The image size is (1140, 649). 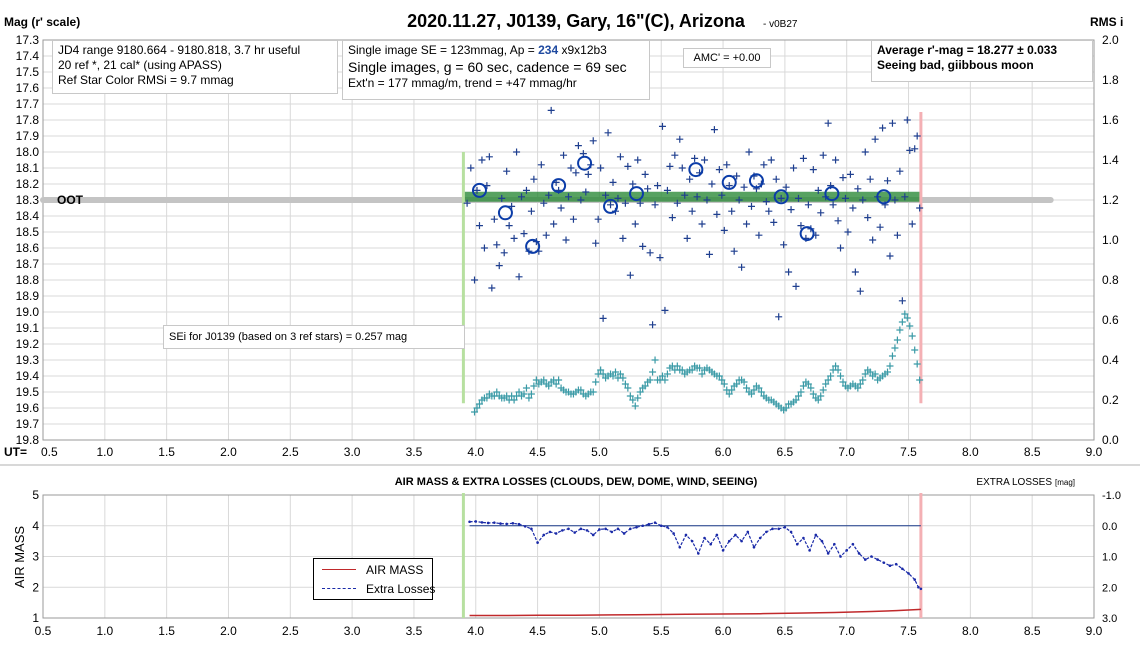 I want to click on upper-y-tick-9: 18.2, so click(x=28, y=184).